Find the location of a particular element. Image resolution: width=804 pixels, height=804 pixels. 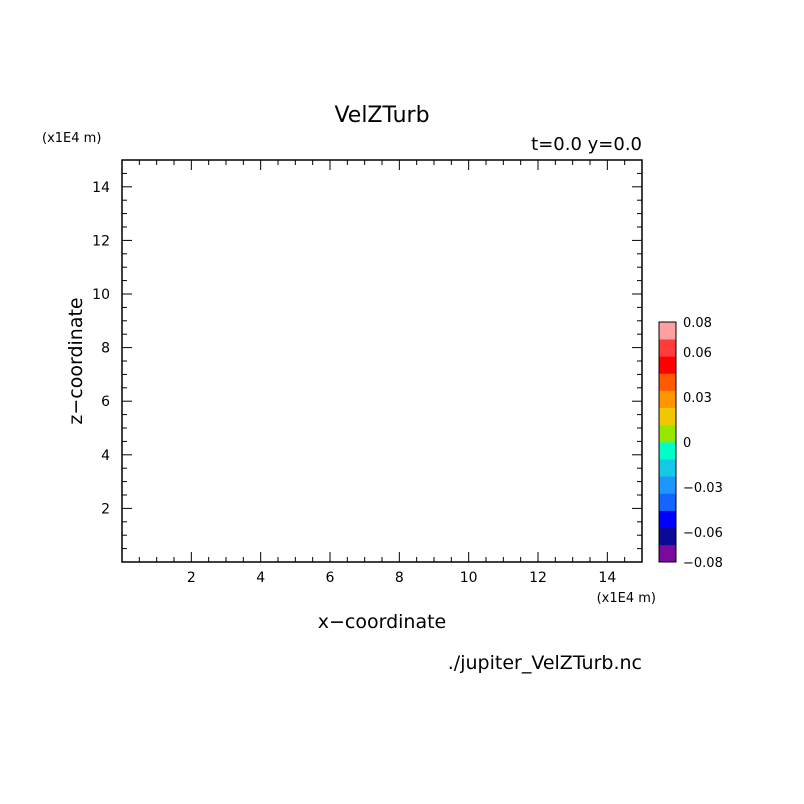

colorbar is located at coordinates (667, 442).